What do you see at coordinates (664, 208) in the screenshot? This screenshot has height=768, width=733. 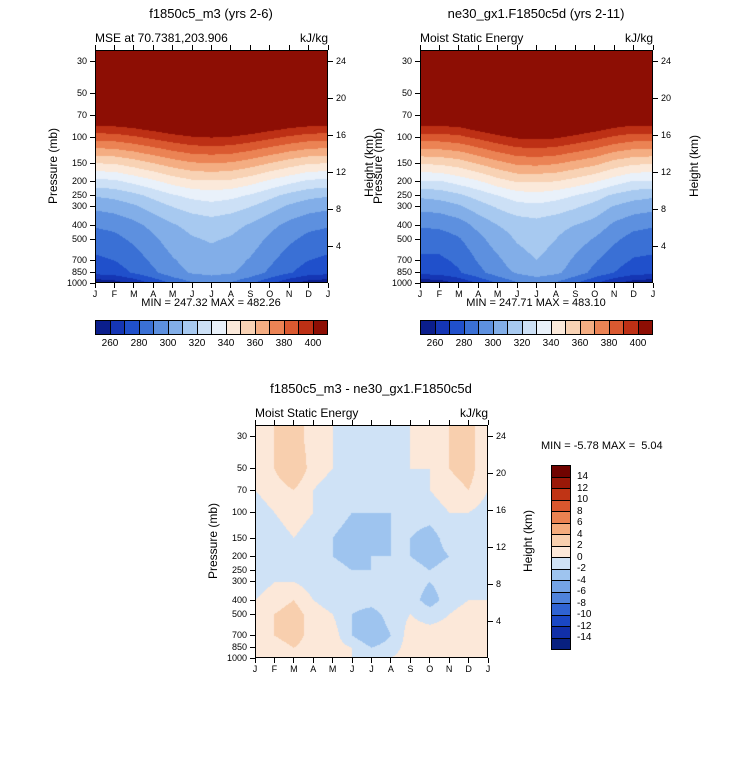 I see `height-tick-label: 8` at bounding box center [664, 208].